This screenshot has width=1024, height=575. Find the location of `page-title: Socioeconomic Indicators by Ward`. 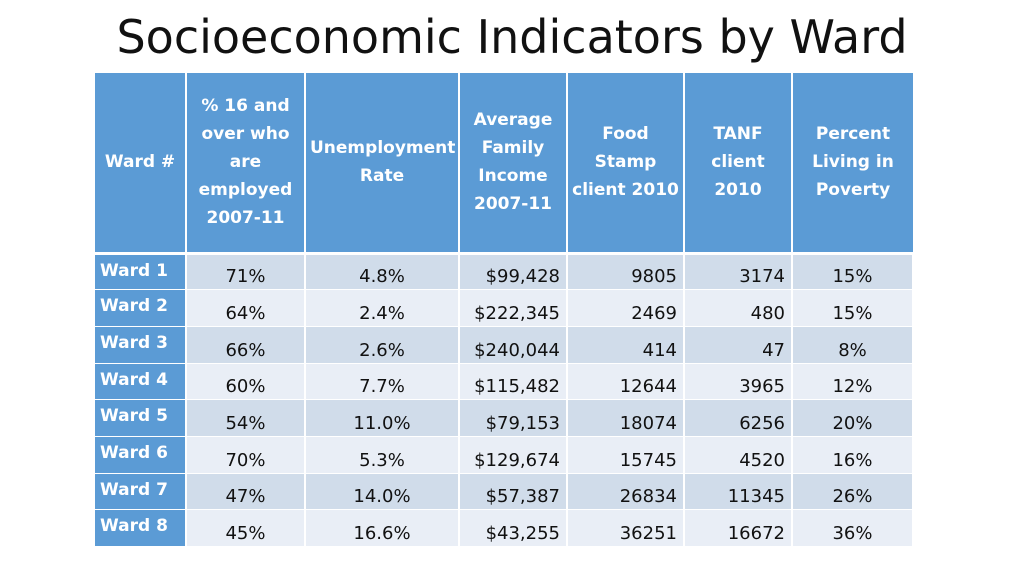

page-title: Socioeconomic Indicators by Ward is located at coordinates (512, 37).